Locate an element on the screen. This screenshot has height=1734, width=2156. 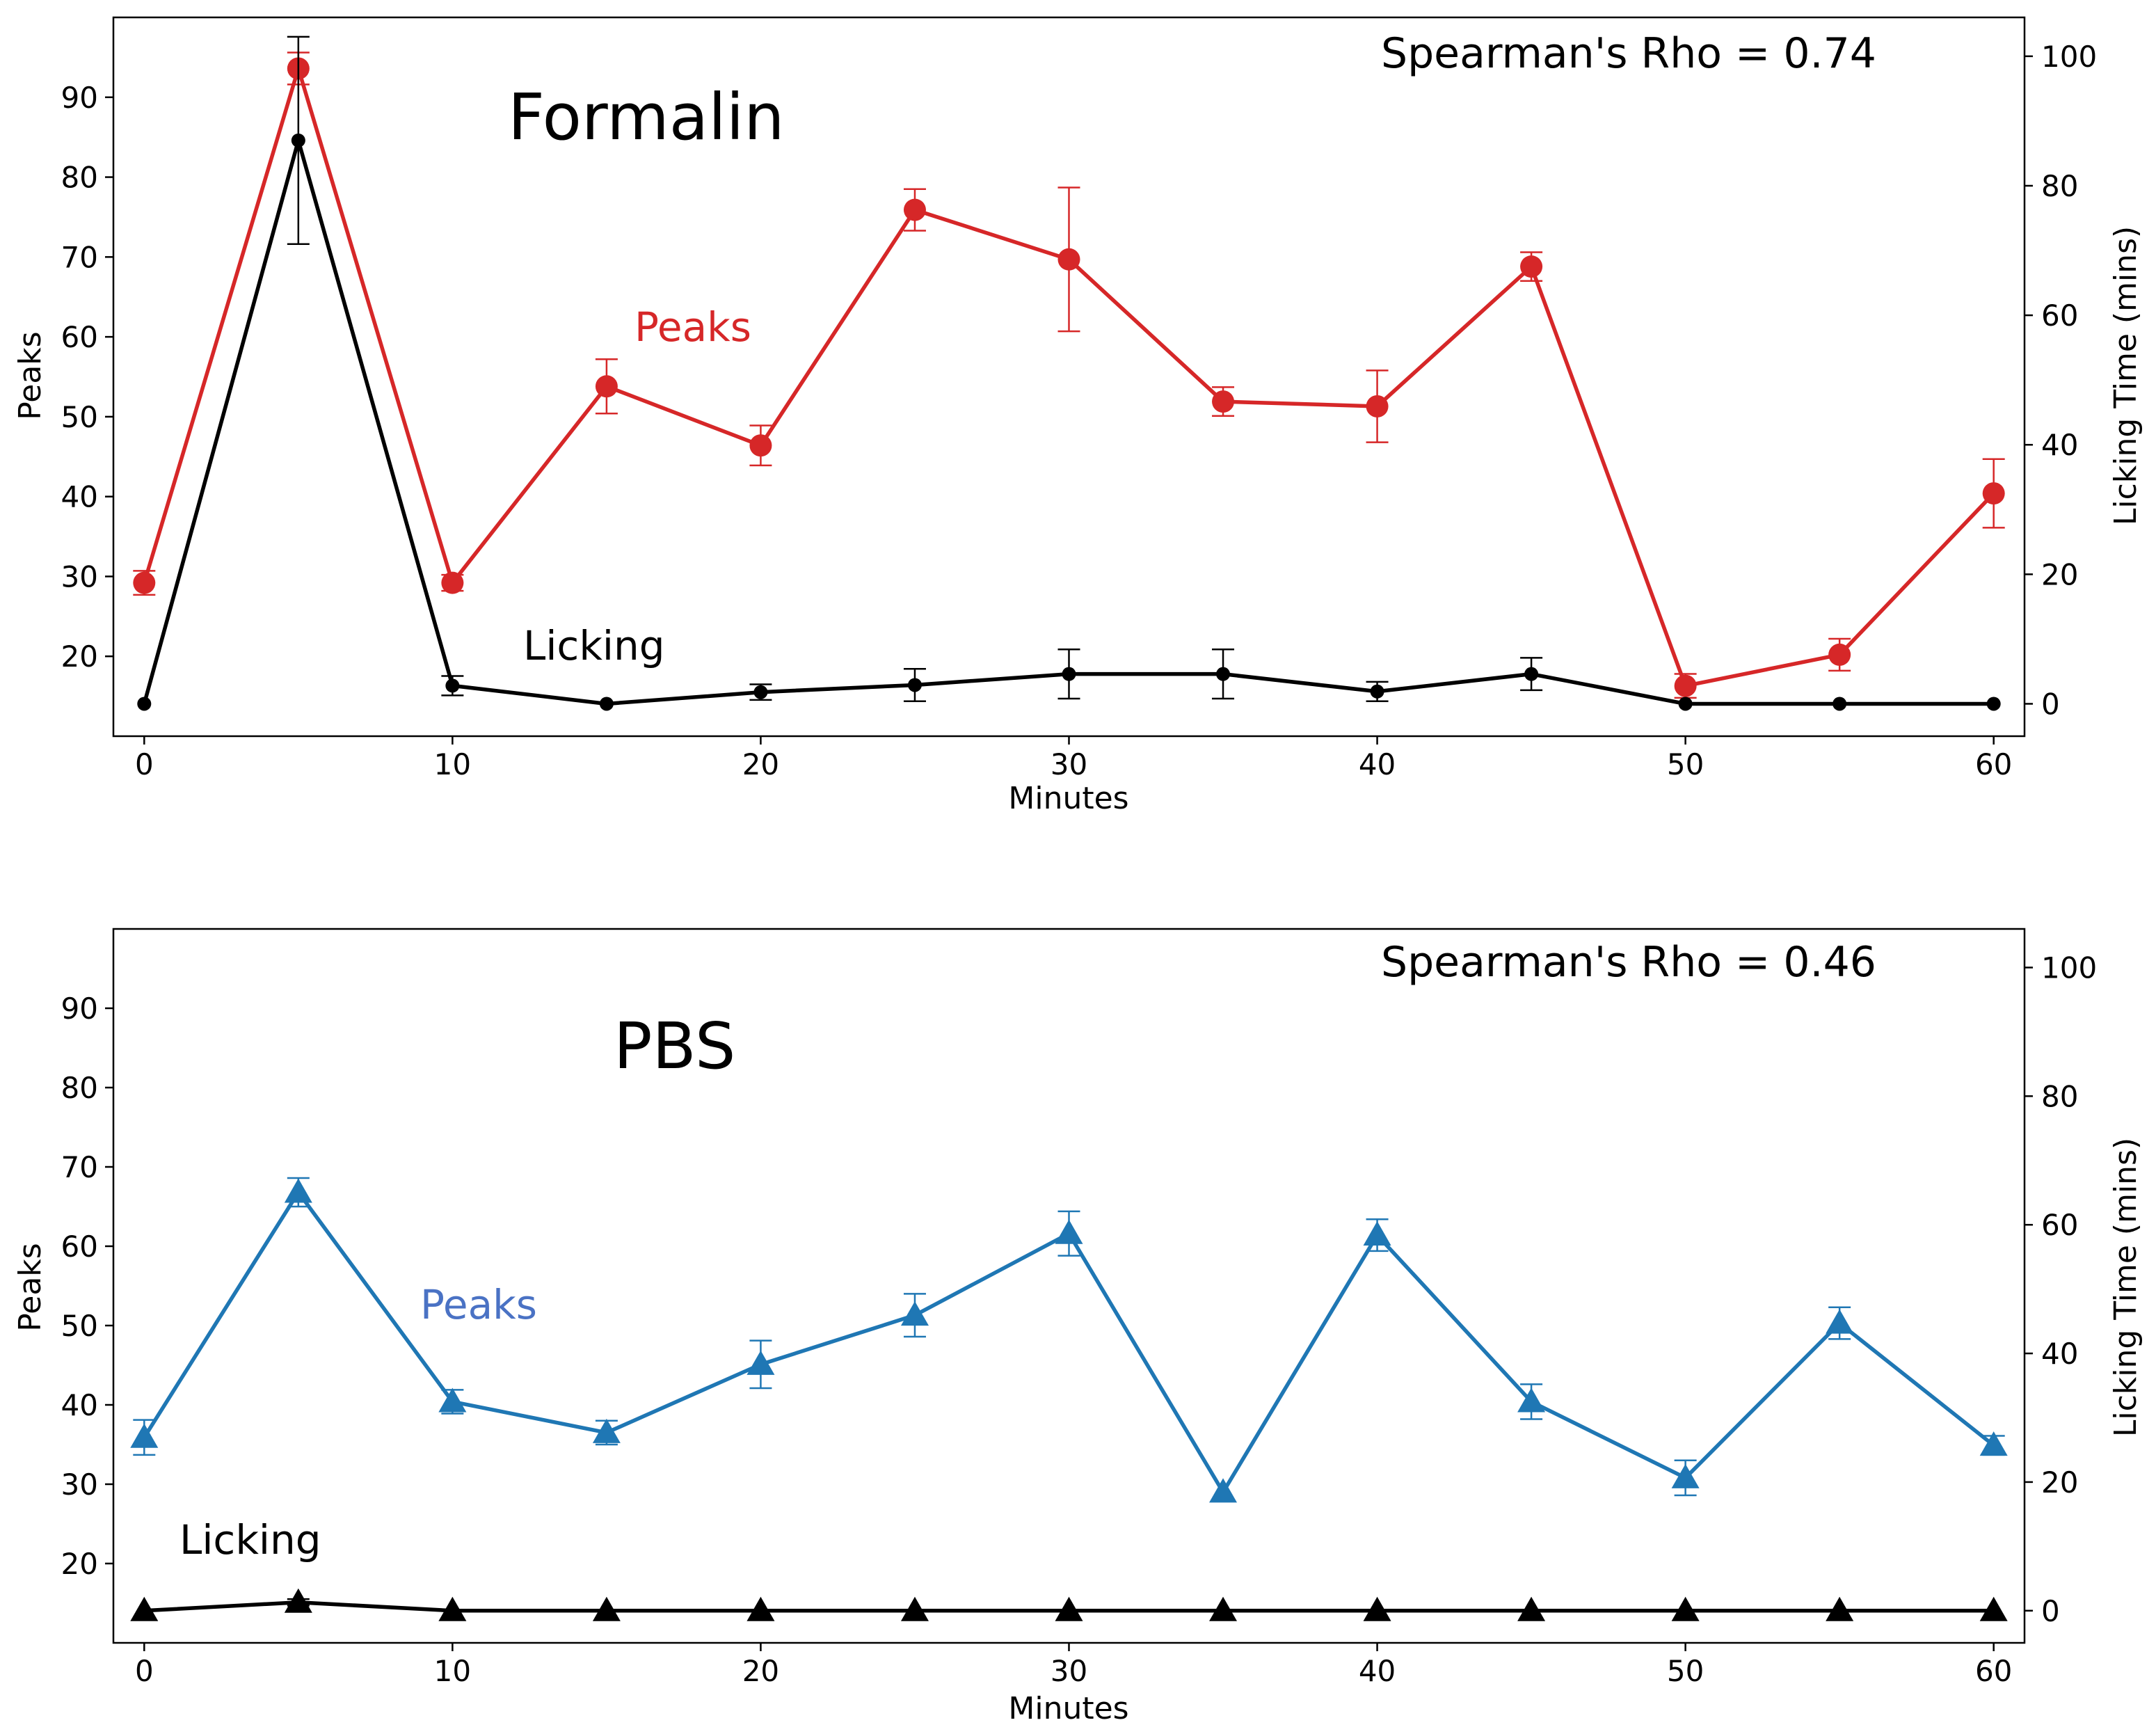
peaks-series-label: Peaks is located at coordinates (692, 327).